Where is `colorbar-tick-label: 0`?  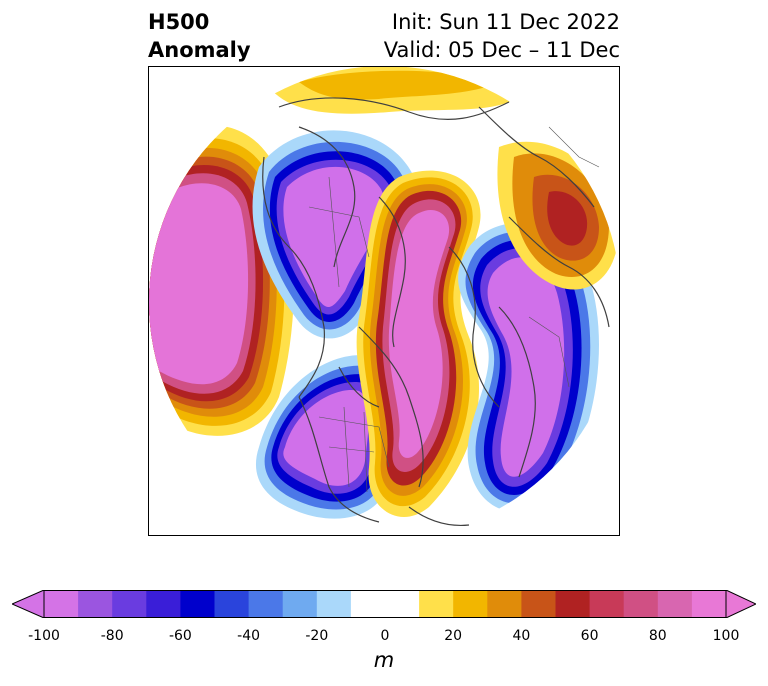
colorbar-tick-label: 0 is located at coordinates (385, 636).